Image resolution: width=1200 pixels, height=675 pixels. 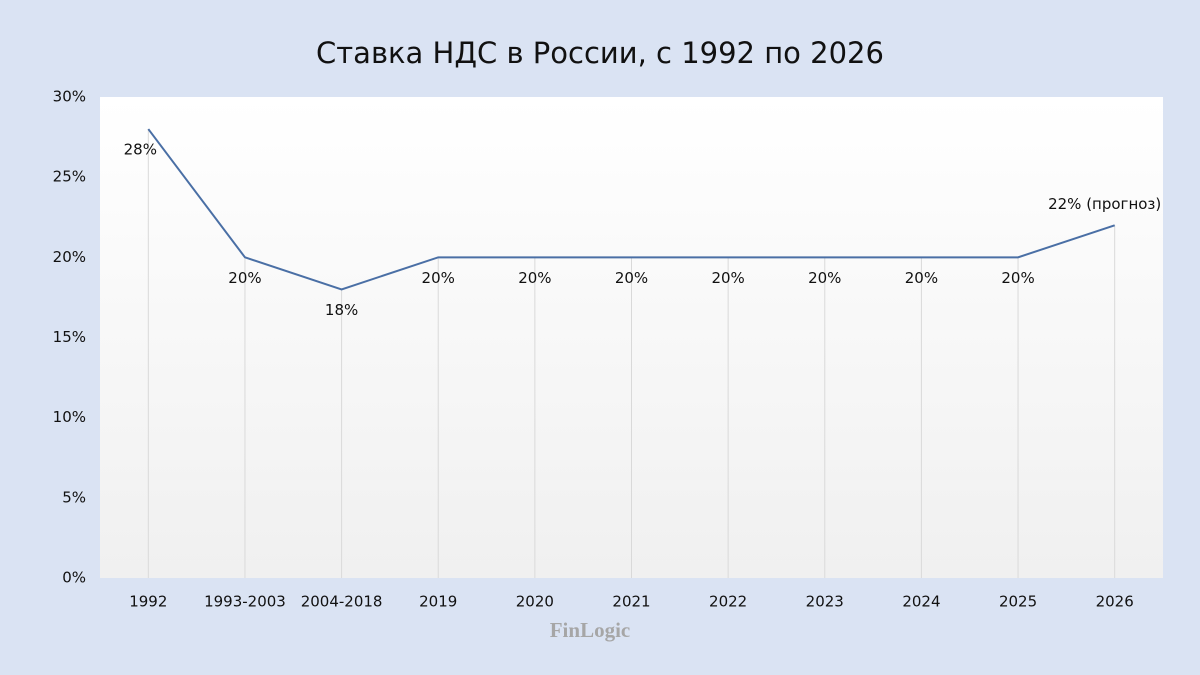 I want to click on data-label: 18%, so click(x=341, y=310).